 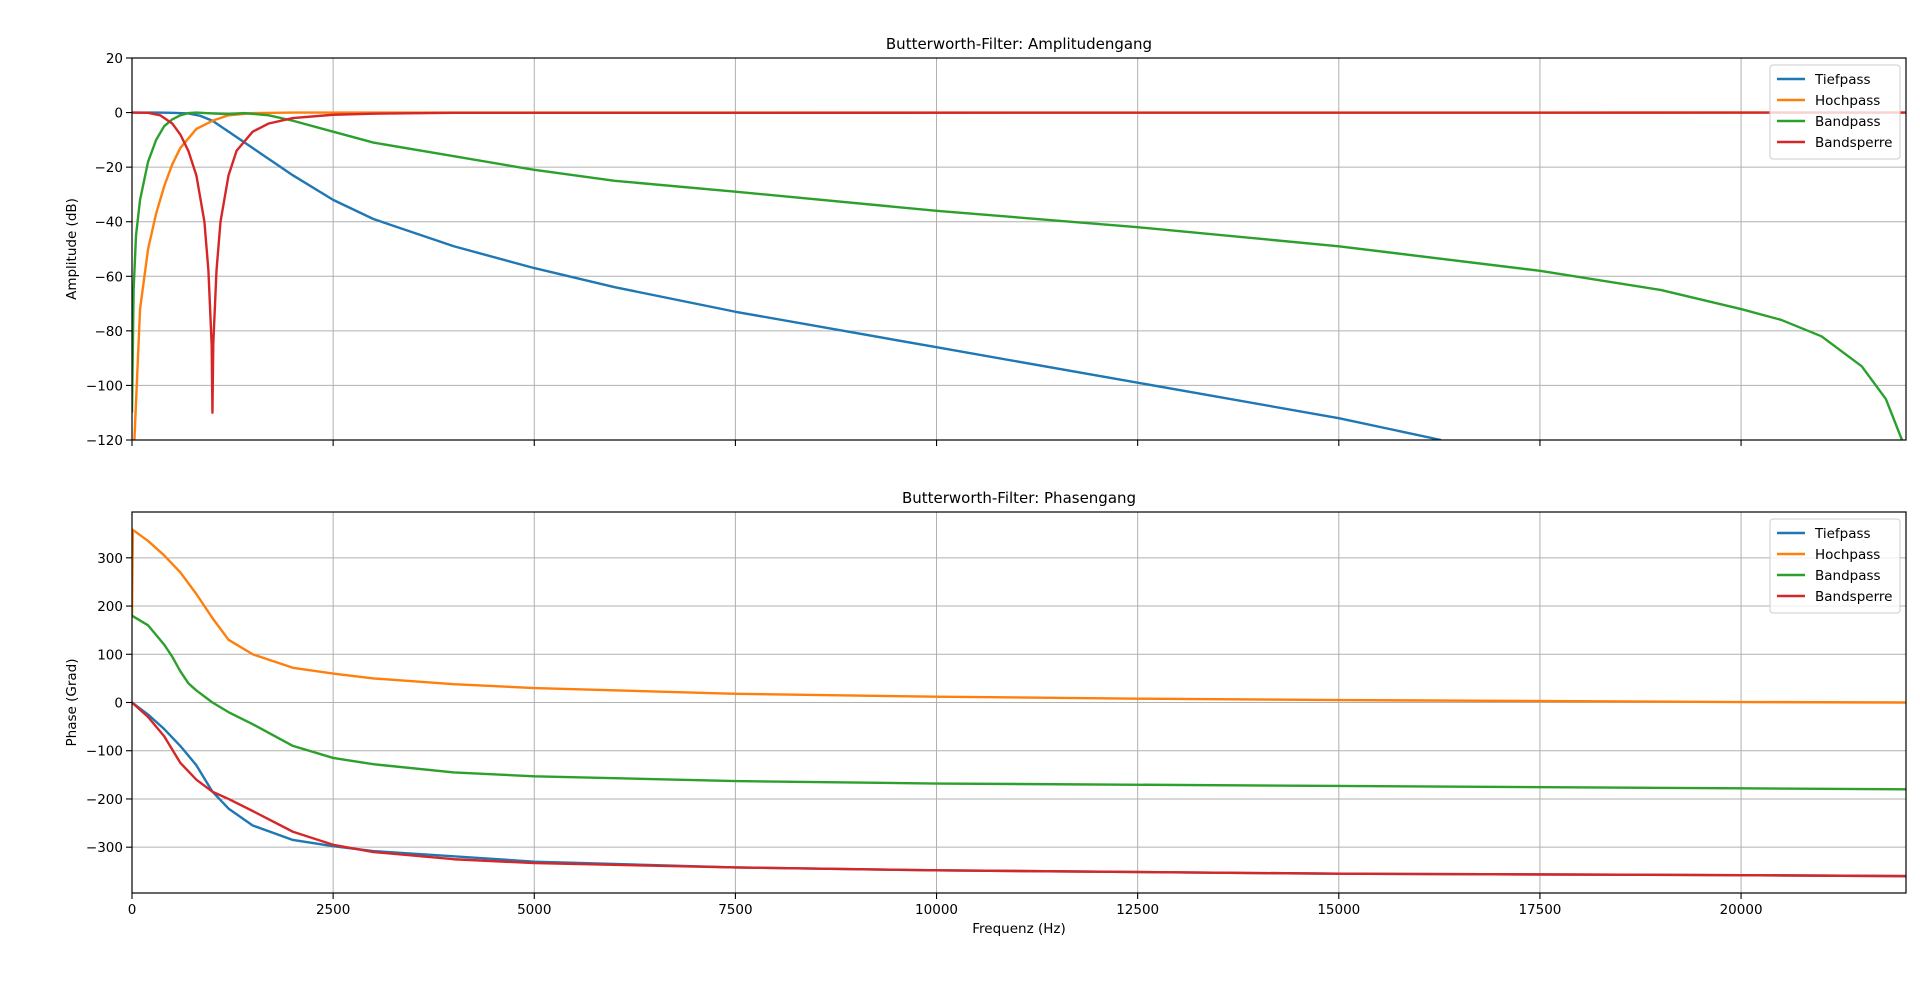 I want to click on x-tick-label: 10000, so click(x=936, y=910).